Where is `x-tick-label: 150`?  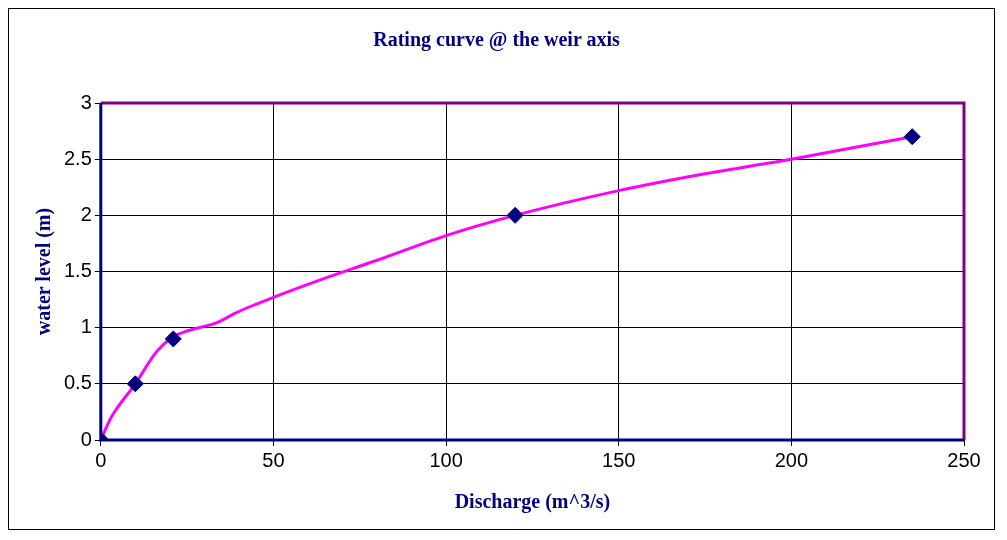
x-tick-label: 150 is located at coordinates (619, 459).